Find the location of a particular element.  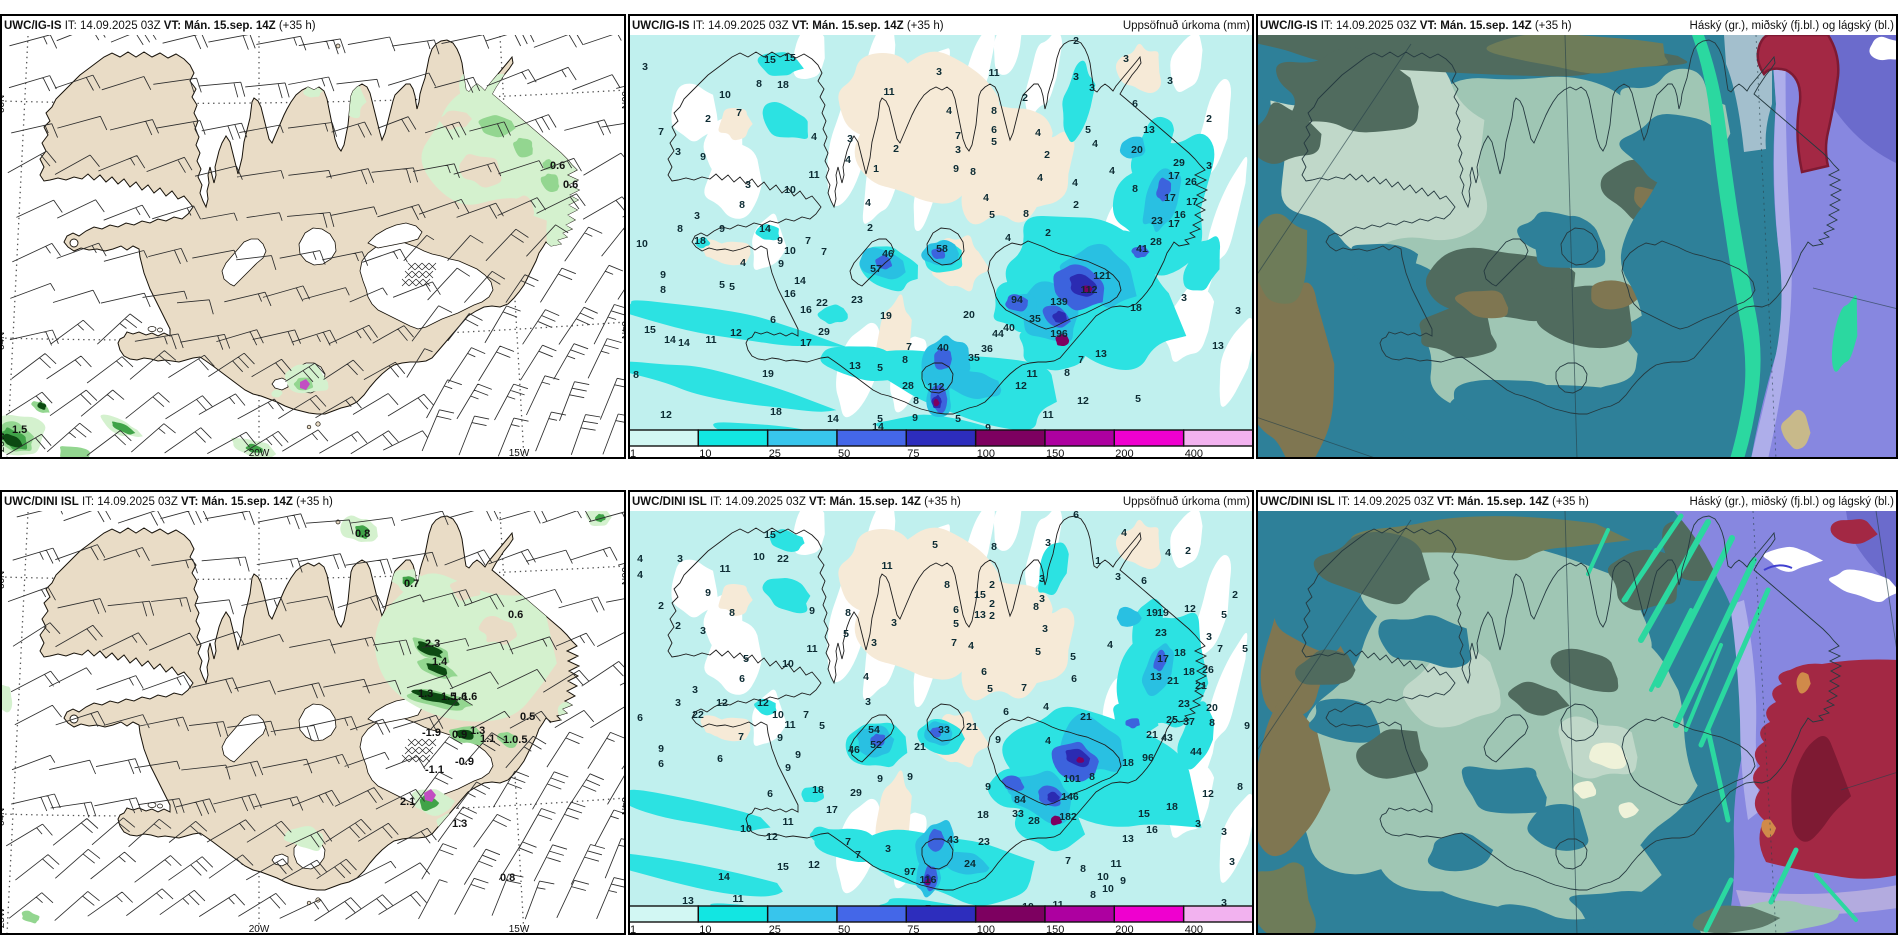

svg-text: 22 is located at coordinates (783, 559).